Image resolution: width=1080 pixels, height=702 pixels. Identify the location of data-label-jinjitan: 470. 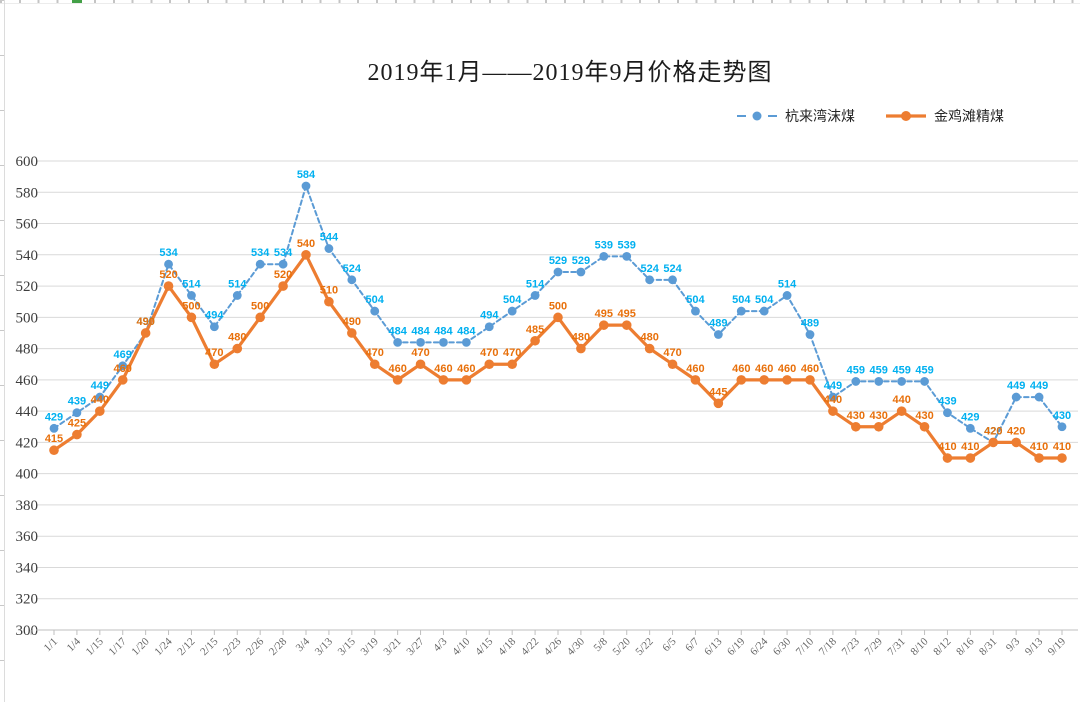
(512, 353).